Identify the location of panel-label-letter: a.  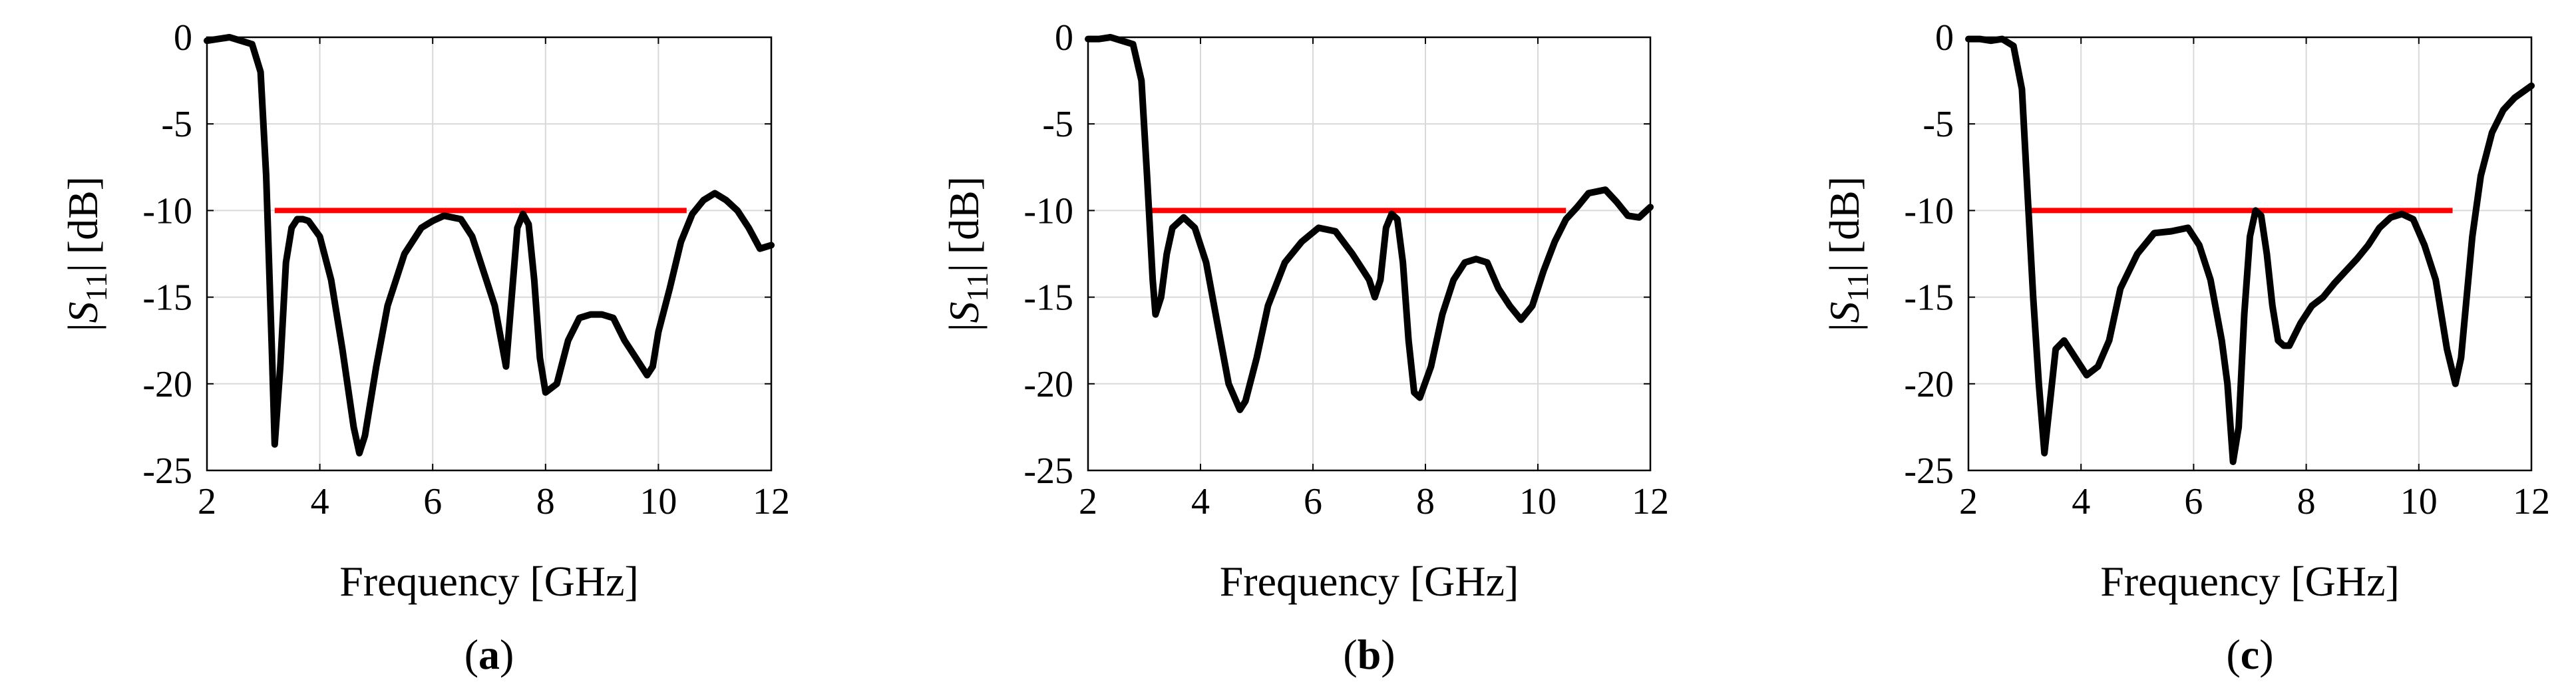
(489, 655).